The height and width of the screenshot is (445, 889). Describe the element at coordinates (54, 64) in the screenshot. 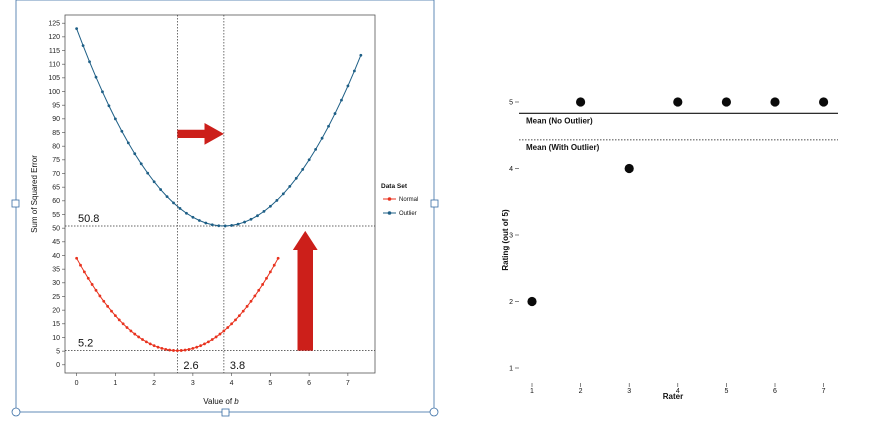

I see `y-tick-label: 110` at that location.